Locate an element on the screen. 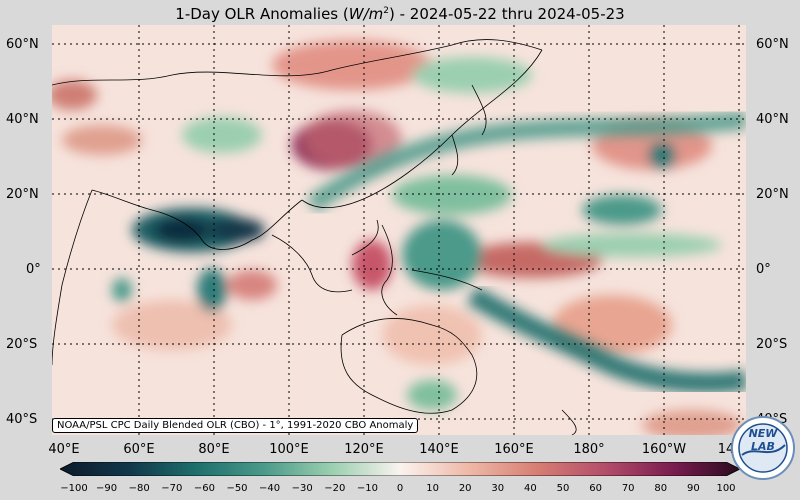 The height and width of the screenshot is (500, 800). title-exponent: 2 is located at coordinates (386, 11).